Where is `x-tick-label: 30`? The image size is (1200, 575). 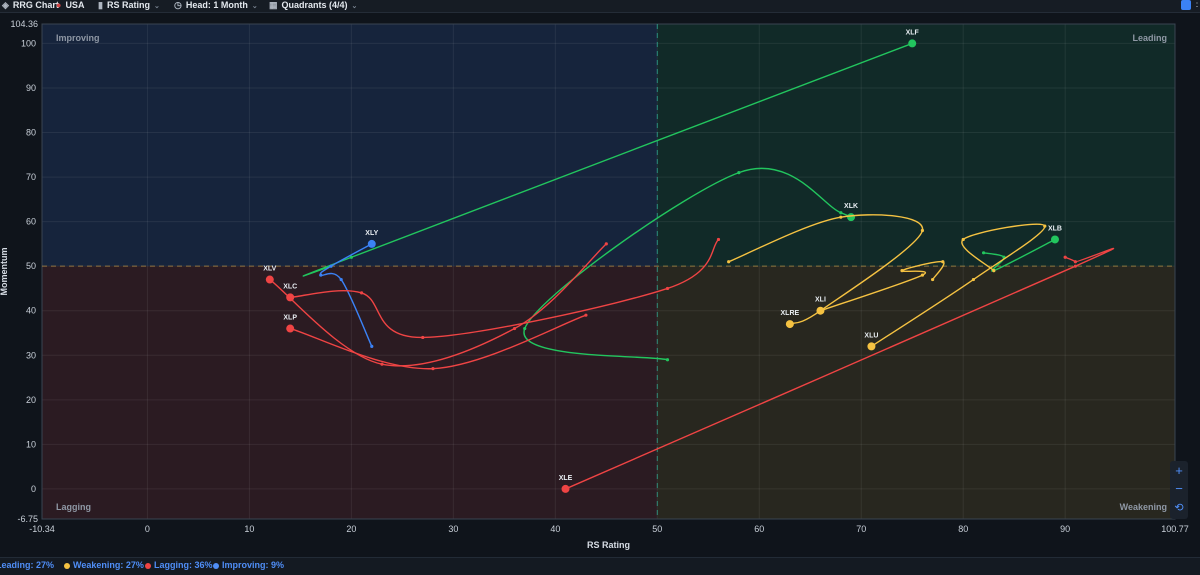 x-tick-label: 30 is located at coordinates (453, 529).